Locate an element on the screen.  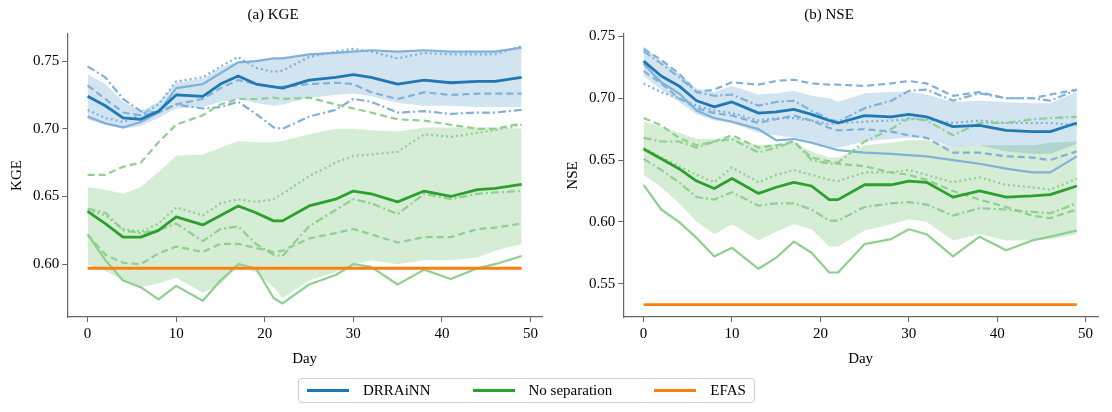
y-axis-title: NSE is located at coordinates (571, 175).